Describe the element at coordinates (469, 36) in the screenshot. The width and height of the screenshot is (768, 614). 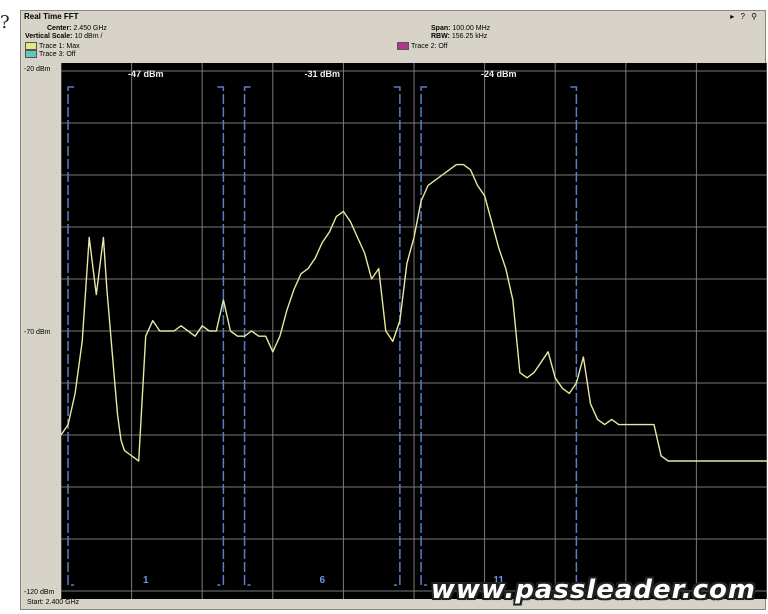
I see `rbw-value: 156.25 kHz` at that location.